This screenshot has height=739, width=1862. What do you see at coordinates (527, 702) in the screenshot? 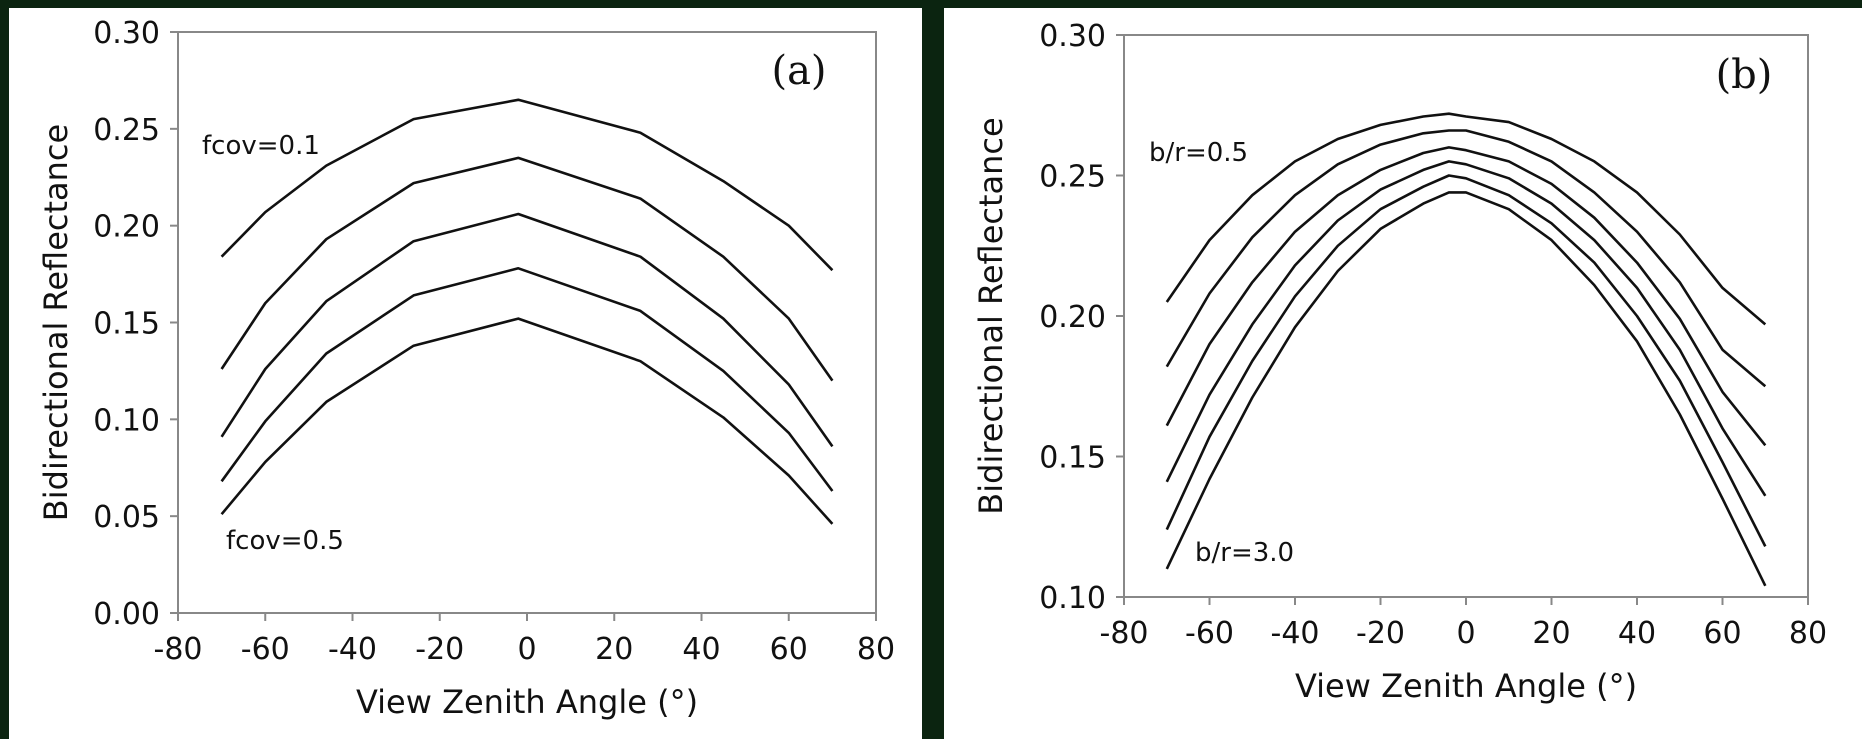
I see `x-axis-title-a: View Zenith Angle (°)` at bounding box center [527, 702].